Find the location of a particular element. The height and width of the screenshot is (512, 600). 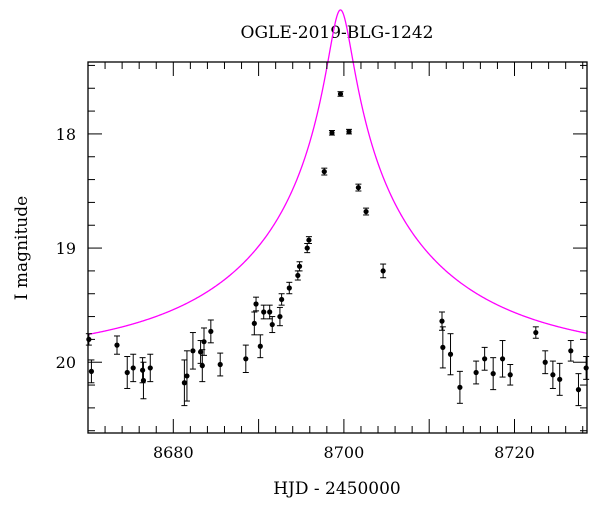

y-tick-label: 18 is located at coordinates (66, 134).